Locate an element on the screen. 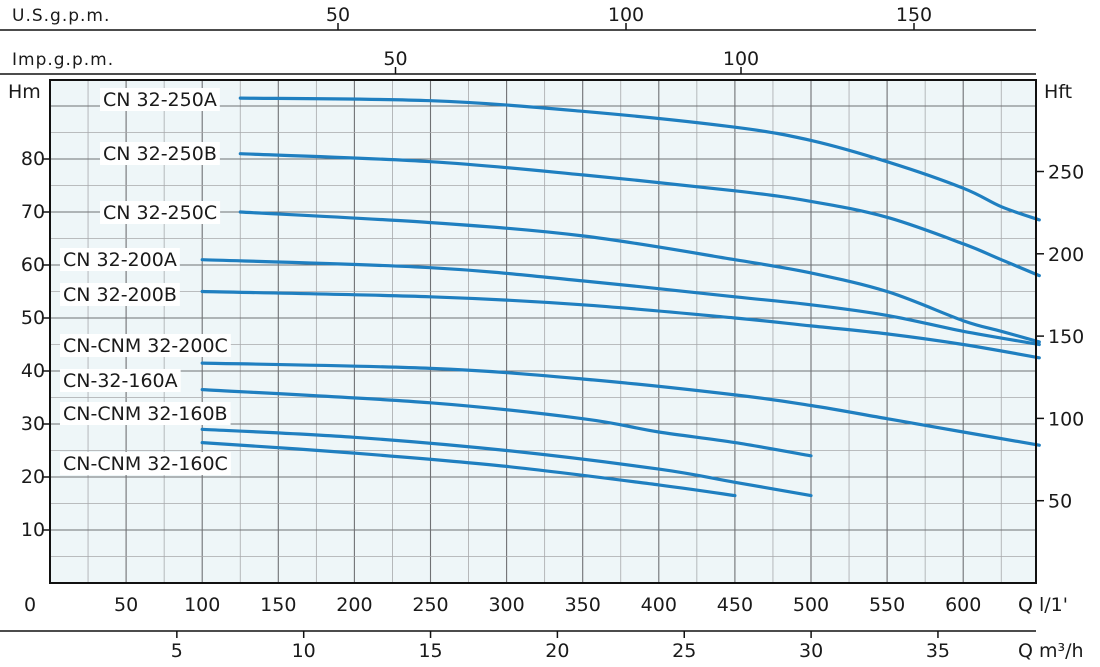 Image resolution: width=1100 pixels, height=667 pixels. right-axis-tick-label: 50 is located at coordinates (1060, 502).